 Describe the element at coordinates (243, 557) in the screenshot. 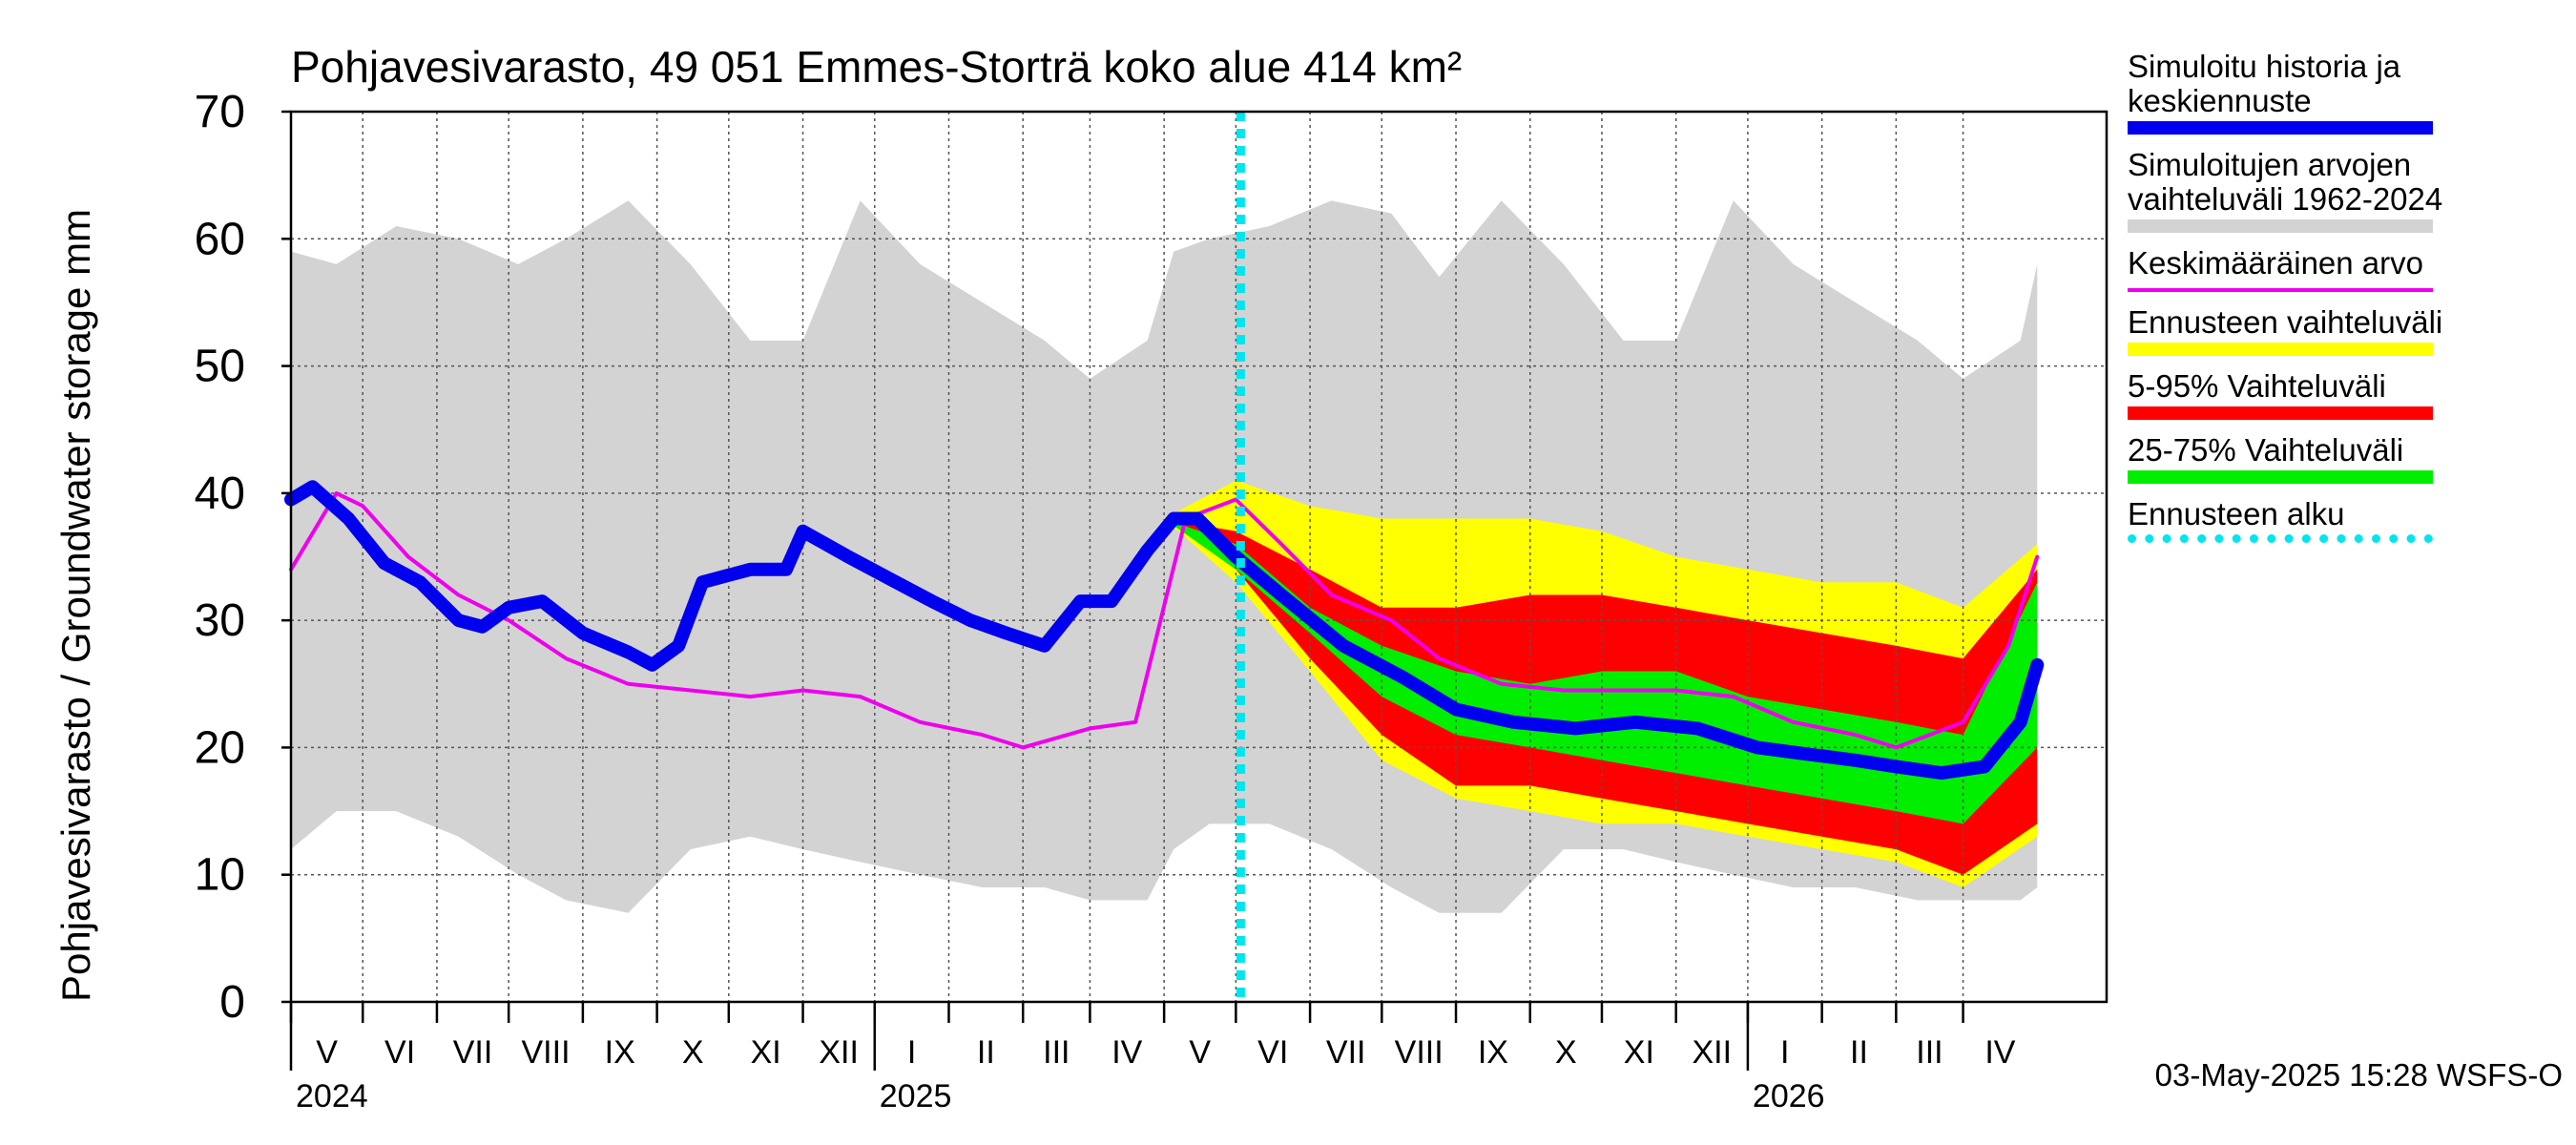

I see `y-axis-ticks: 0 10 20 30 40 50 60 70` at that location.